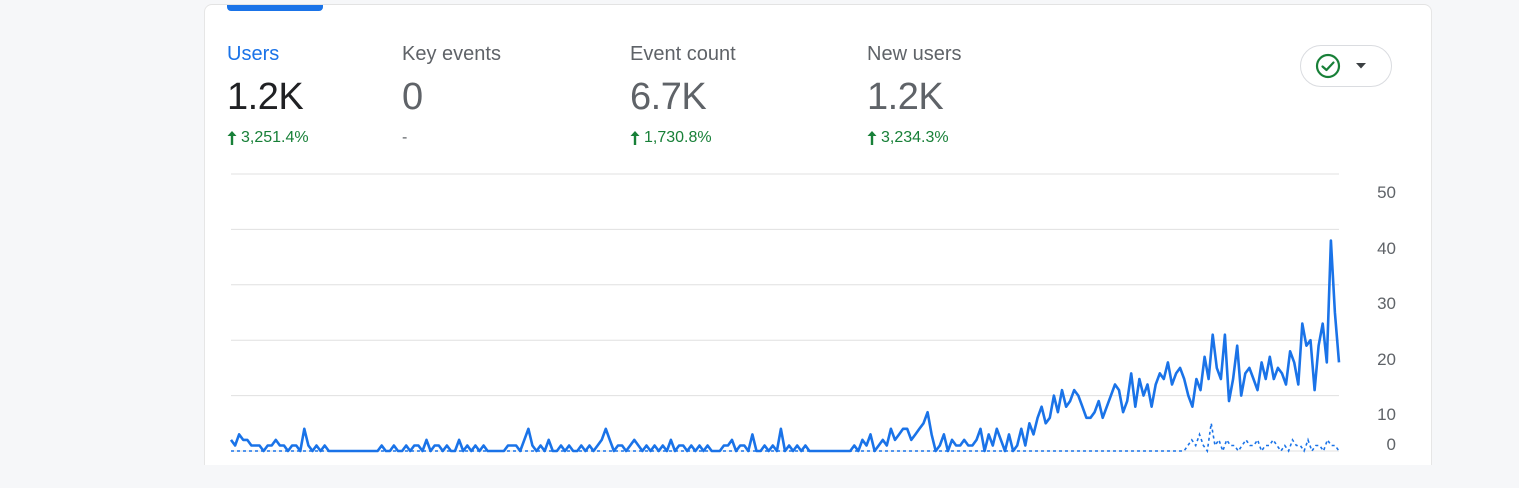 The width and height of the screenshot is (1519, 488). I want to click on y-axis-ticks: 0 10 20 30 40 50, so click(1386, 318).